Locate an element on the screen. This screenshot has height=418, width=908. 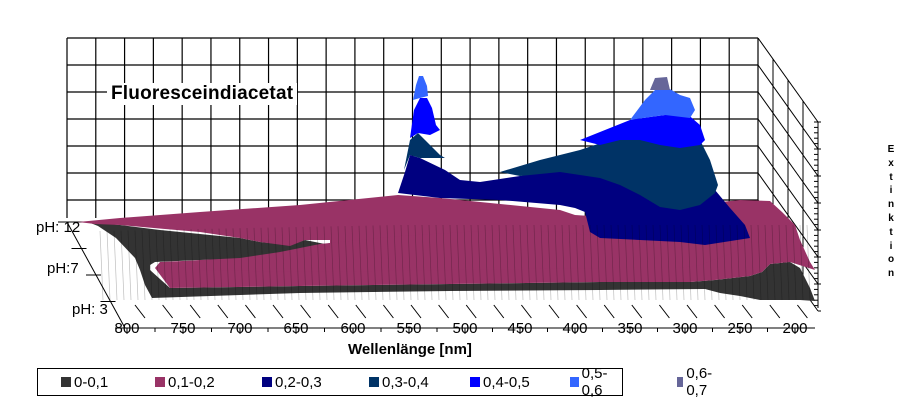
x-tick-label: 350 is located at coordinates (630, 328).